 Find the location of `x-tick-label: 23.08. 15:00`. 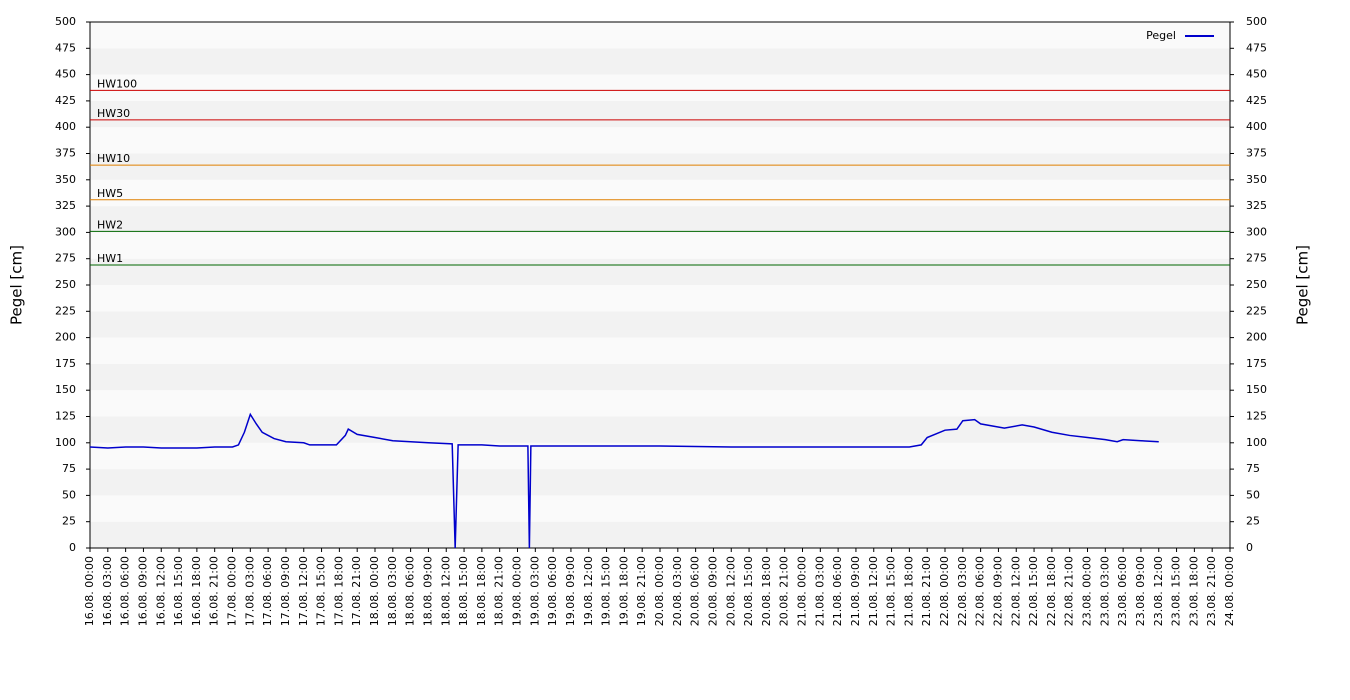

x-tick-label: 23.08. 15:00 is located at coordinates (1176, 591).